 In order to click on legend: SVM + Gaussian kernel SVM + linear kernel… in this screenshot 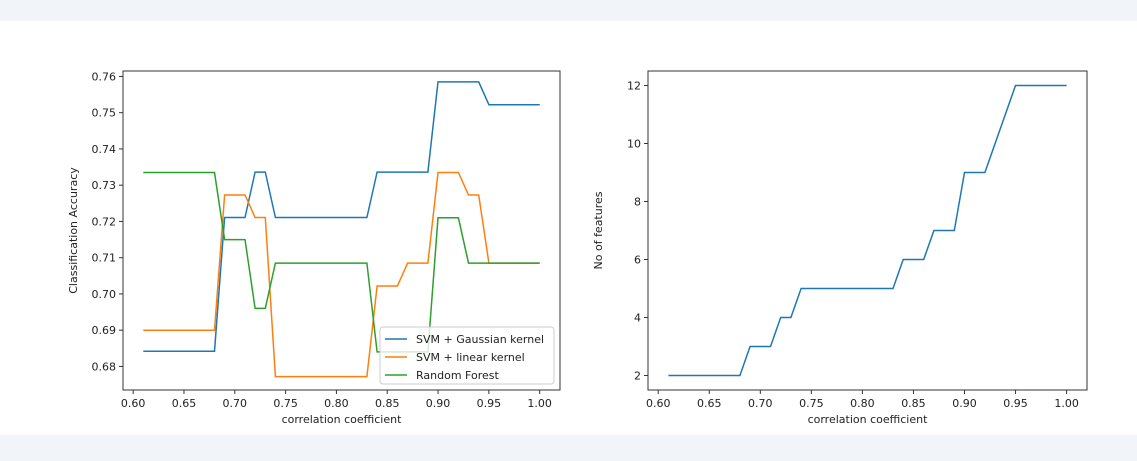, I will do `click(467, 355)`.